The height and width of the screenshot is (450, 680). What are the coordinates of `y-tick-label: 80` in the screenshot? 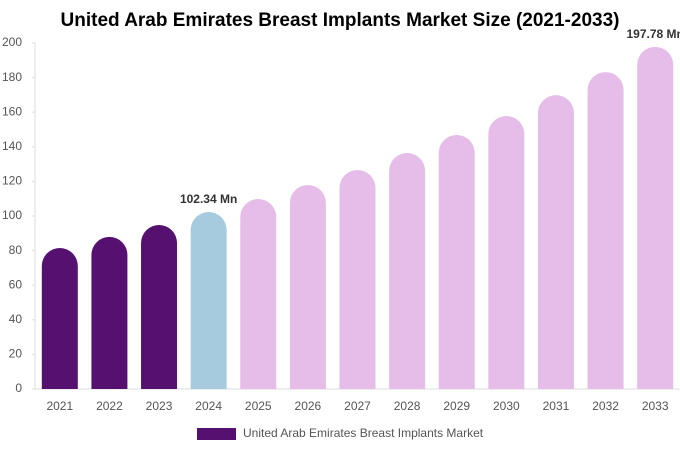 It's located at (16, 250).